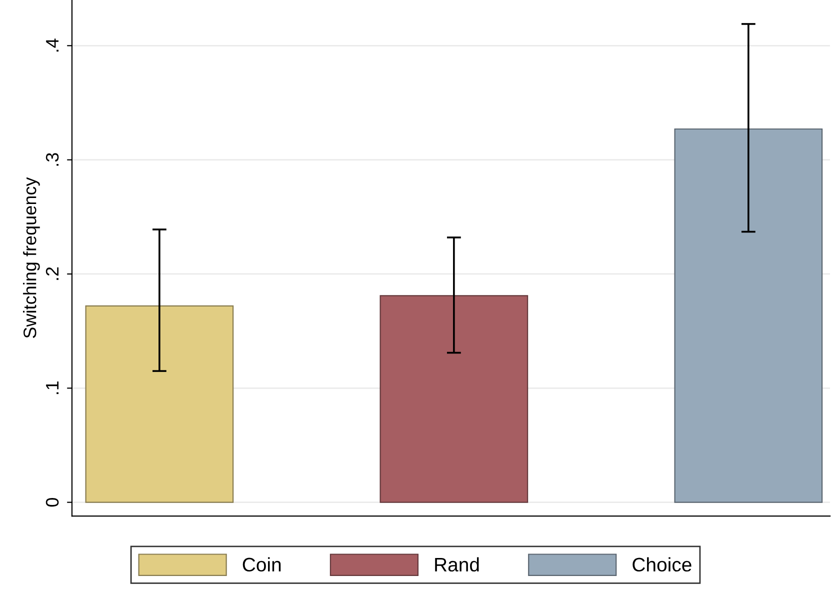 The height and width of the screenshot is (590, 831). Describe the element at coordinates (52, 502) in the screenshot. I see `y-tick-label: 0` at that location.